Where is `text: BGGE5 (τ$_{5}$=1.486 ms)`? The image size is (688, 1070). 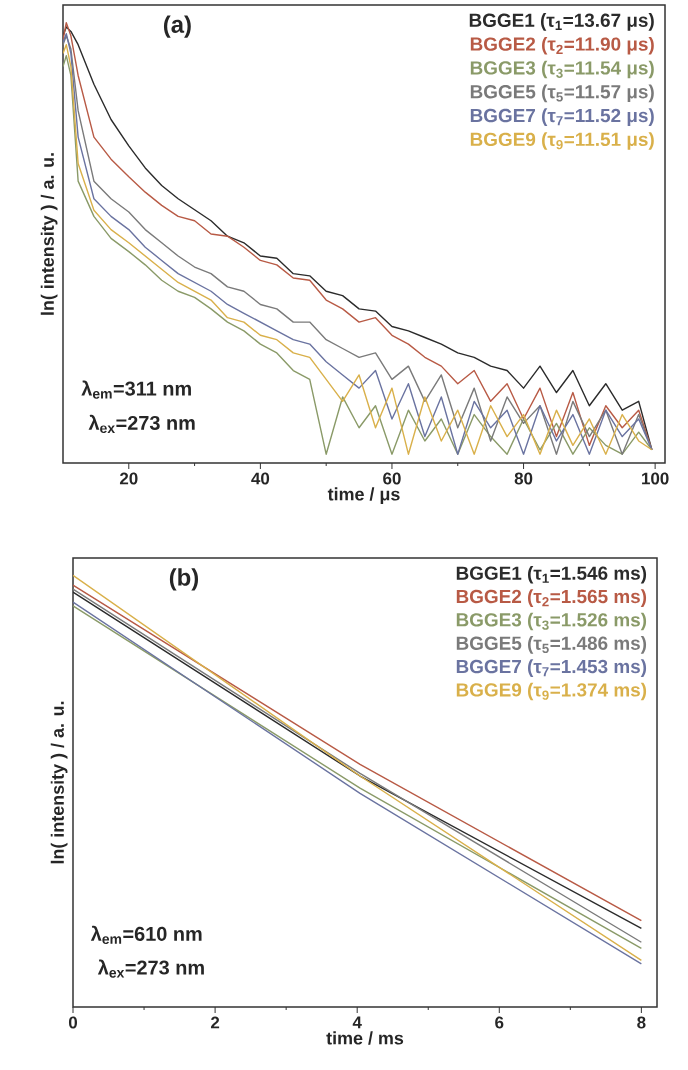 text: BGGE5 (τ$_{5}$=1.486 ms) is located at coordinates (551, 644).